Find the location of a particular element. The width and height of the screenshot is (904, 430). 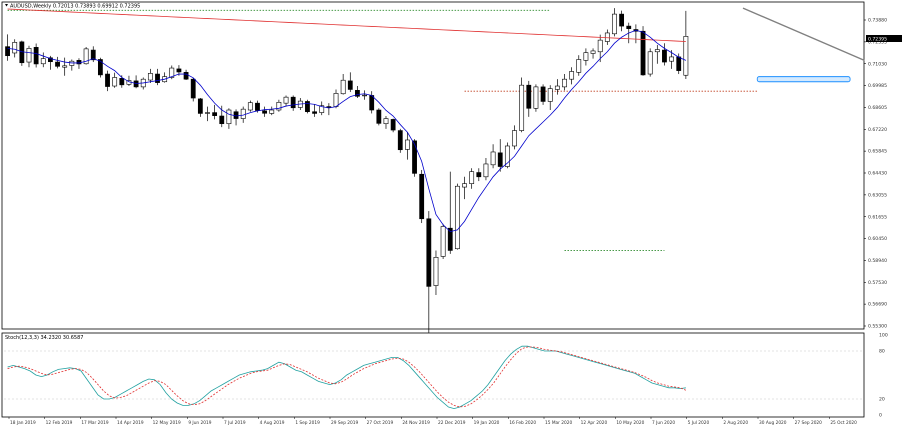

price-axis-label: 0.69985 is located at coordinates (877, 86).